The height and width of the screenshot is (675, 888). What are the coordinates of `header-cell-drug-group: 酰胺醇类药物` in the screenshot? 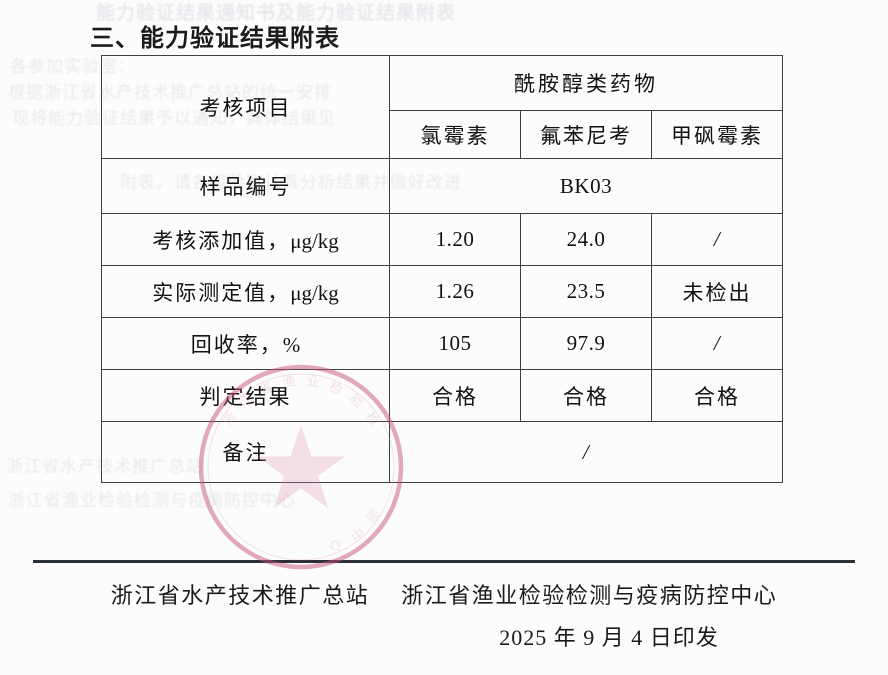 It's located at (586, 83).